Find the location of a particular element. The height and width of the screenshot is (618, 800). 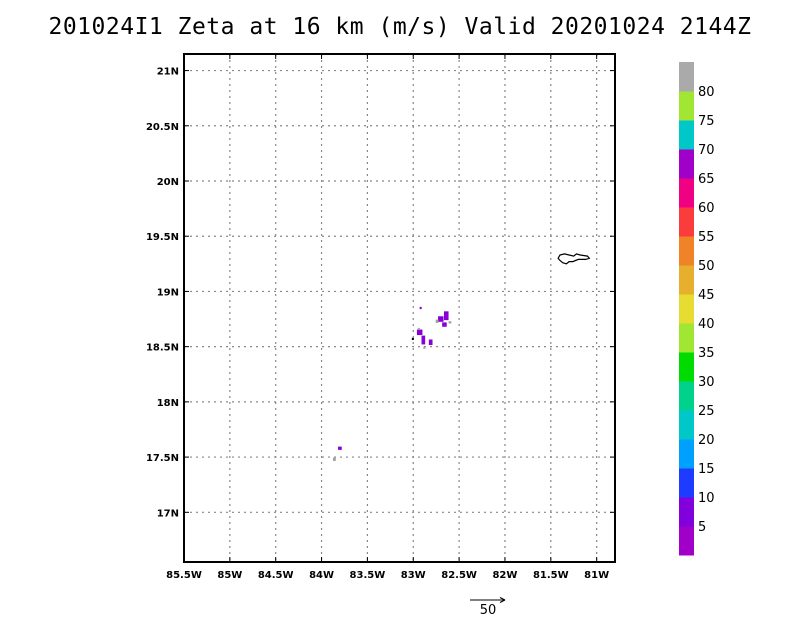

colorbar-label: 15 is located at coordinates (706, 469).